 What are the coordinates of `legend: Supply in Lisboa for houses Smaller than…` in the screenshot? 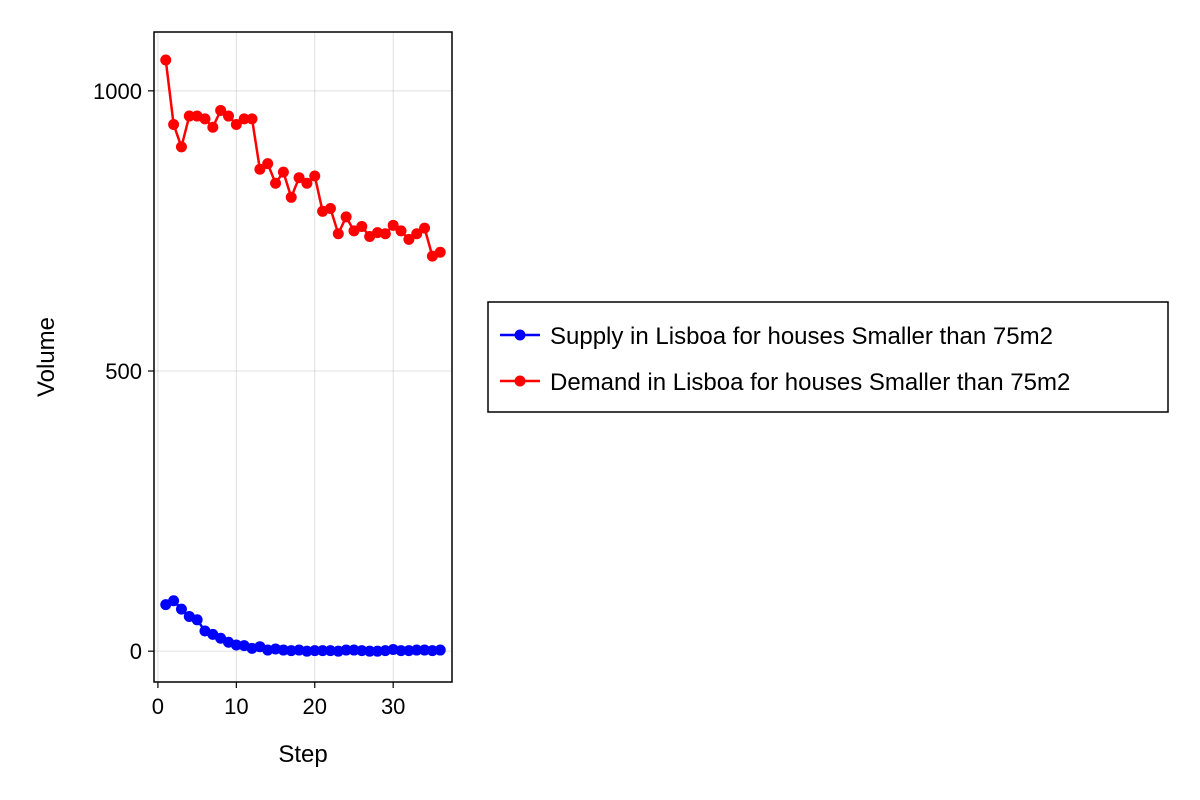 It's located at (828, 357).